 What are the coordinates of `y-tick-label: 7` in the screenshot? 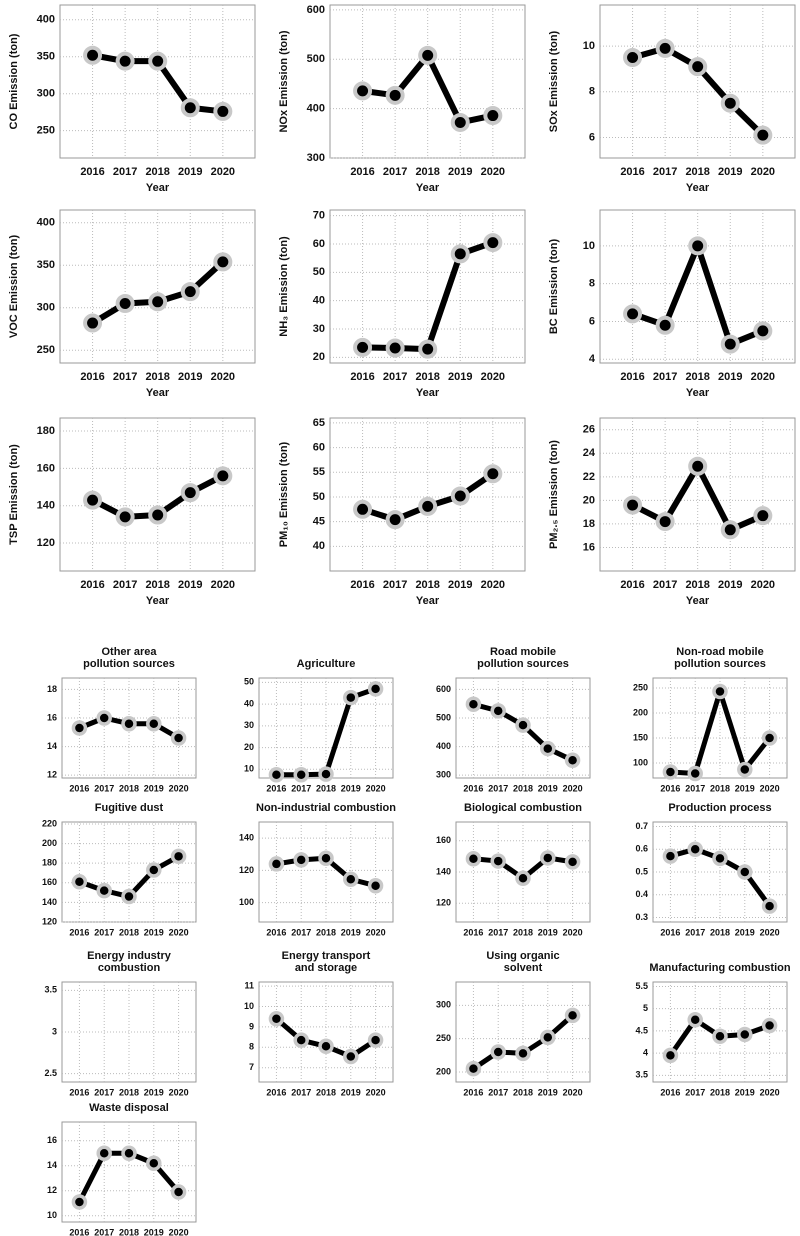 It's located at (251, 1067).